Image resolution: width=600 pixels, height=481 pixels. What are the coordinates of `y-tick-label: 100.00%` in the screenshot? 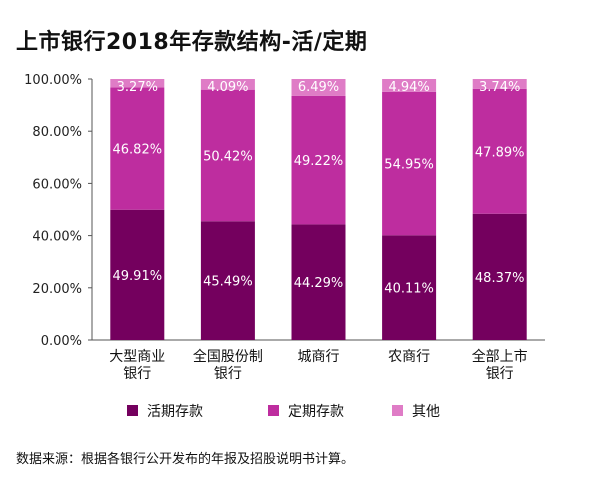 It's located at (53, 80).